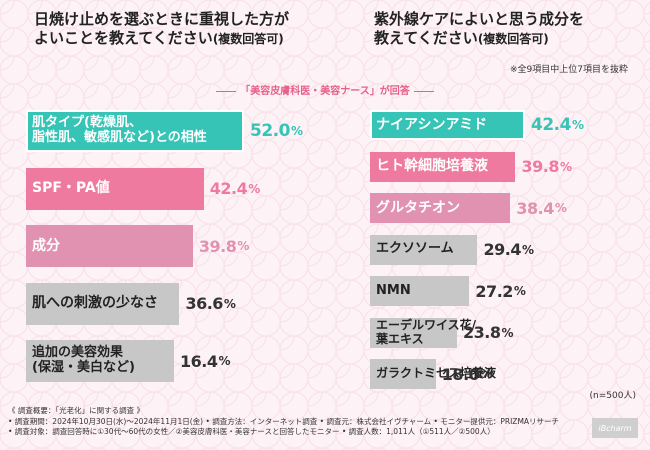 This screenshot has width=650, height=450. I want to click on bar: エクソソーム, so click(424, 249).